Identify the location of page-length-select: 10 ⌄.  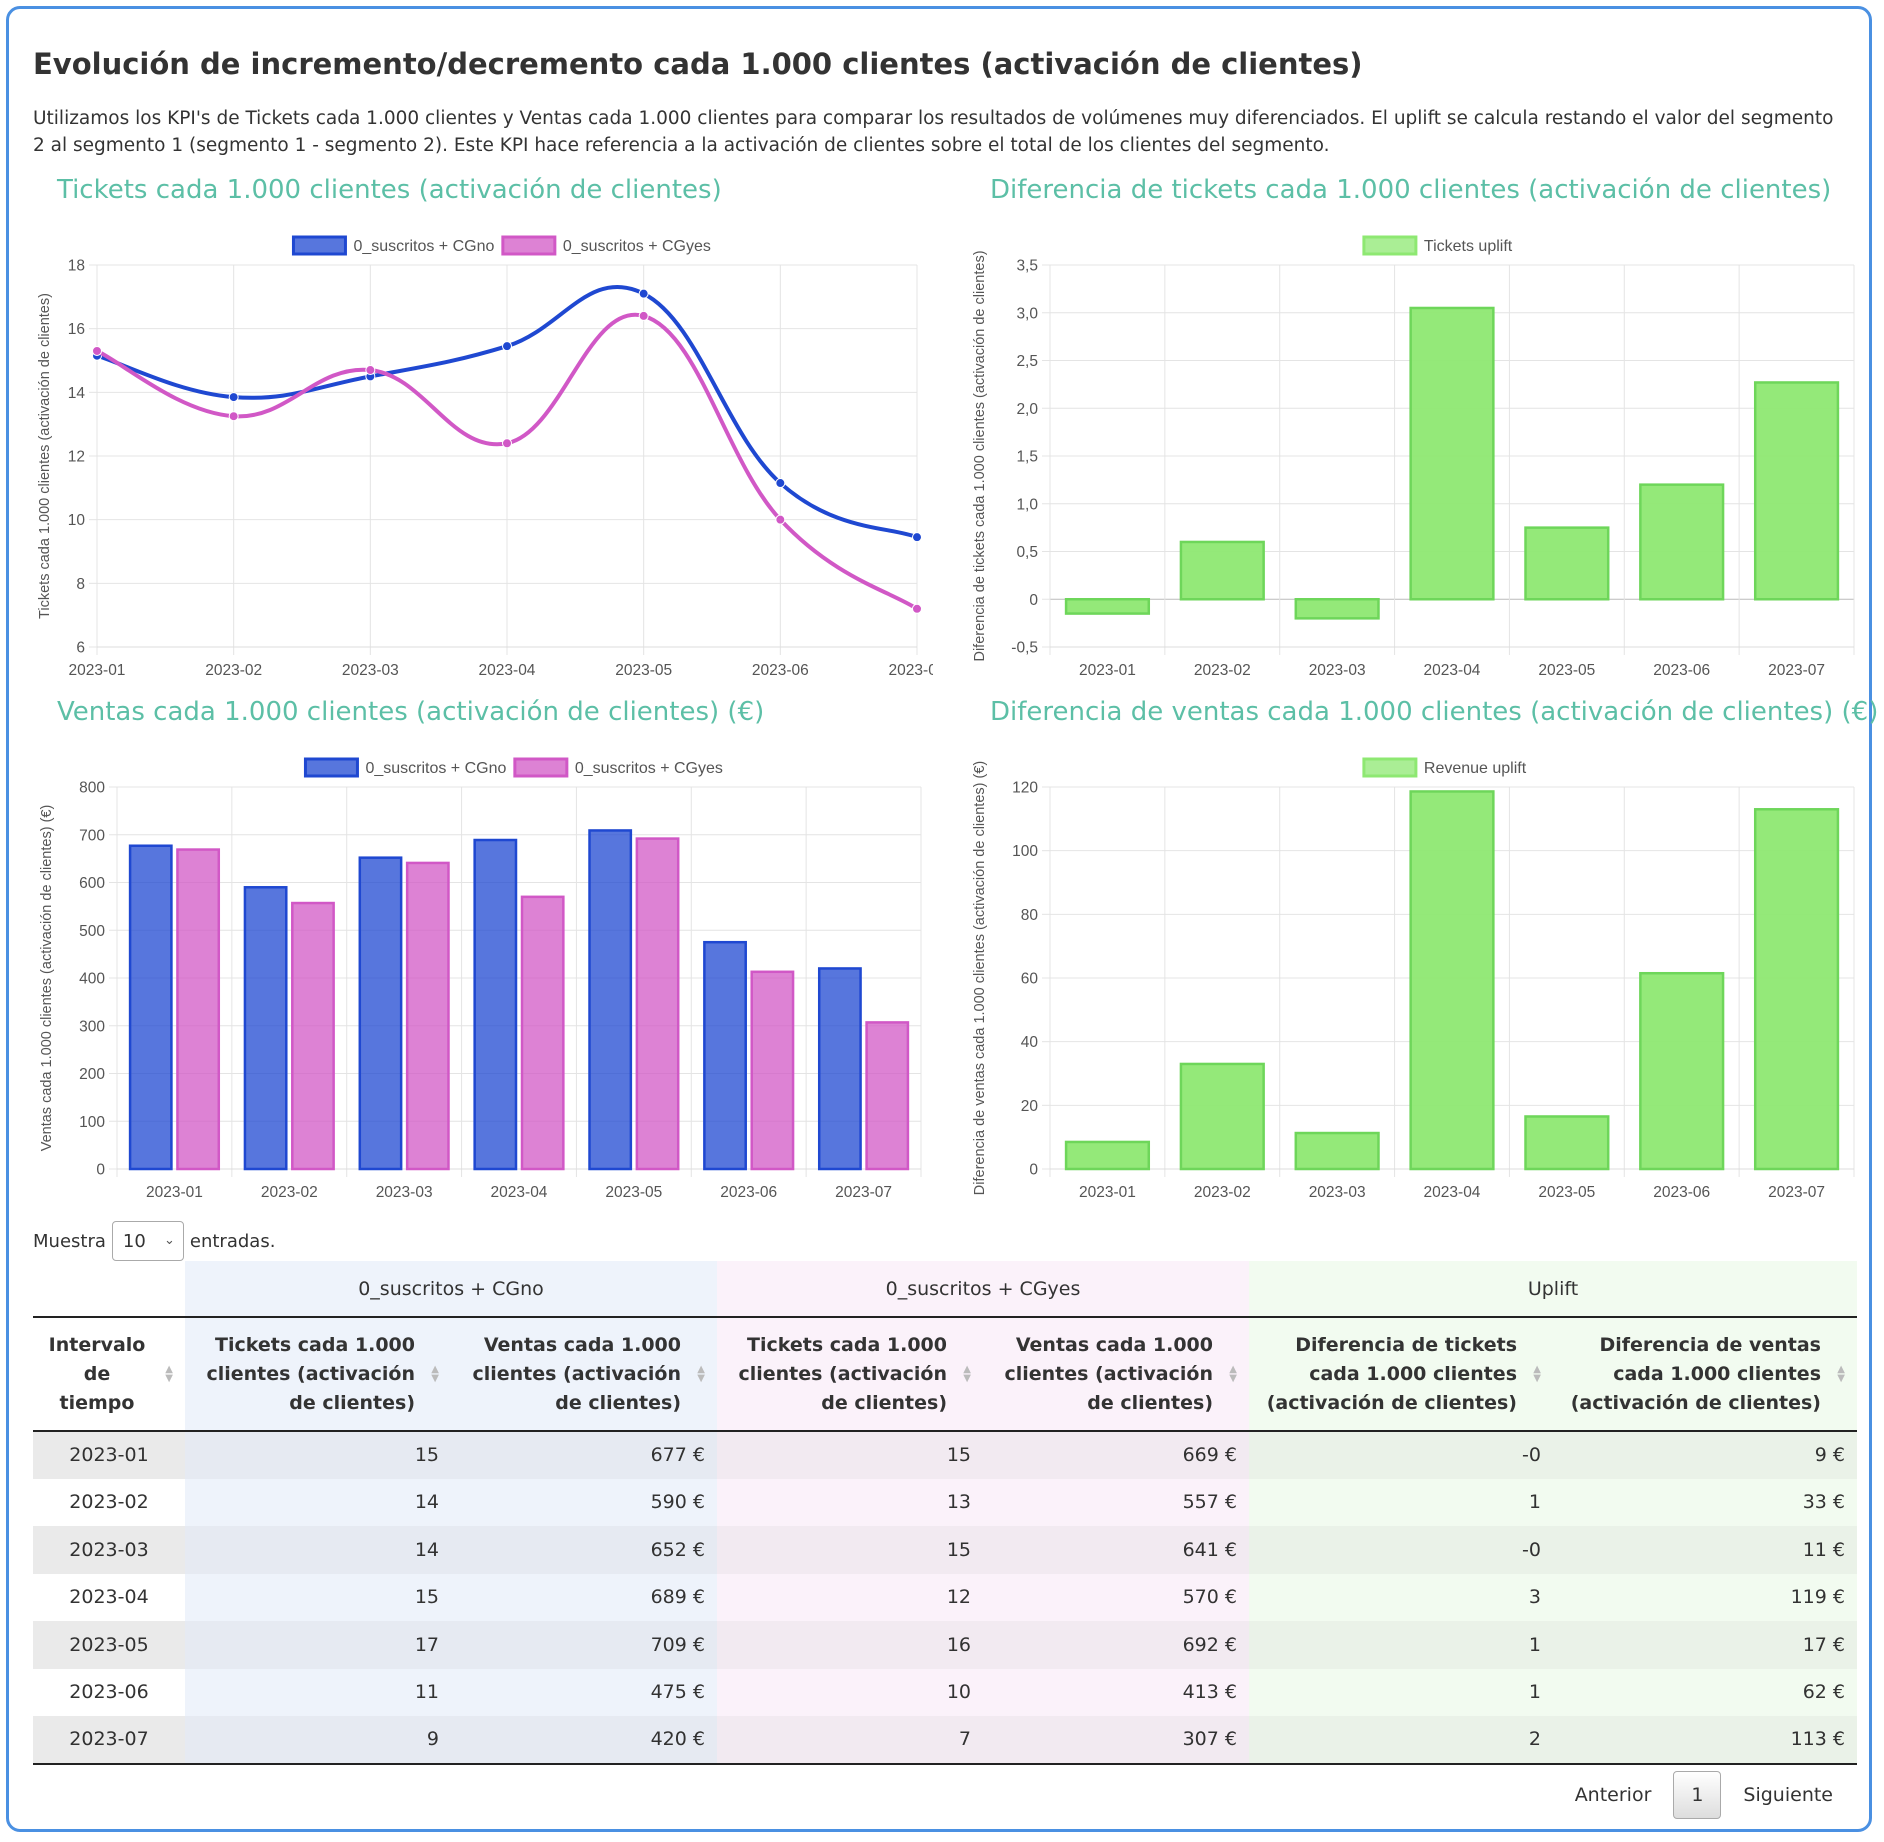
(147, 1241).